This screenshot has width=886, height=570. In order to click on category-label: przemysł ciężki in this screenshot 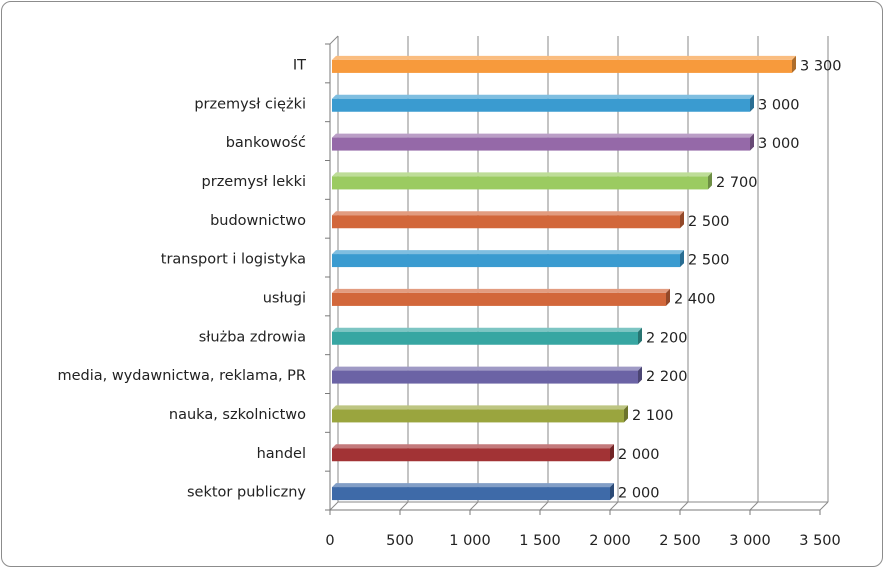, I will do `click(250, 104)`.